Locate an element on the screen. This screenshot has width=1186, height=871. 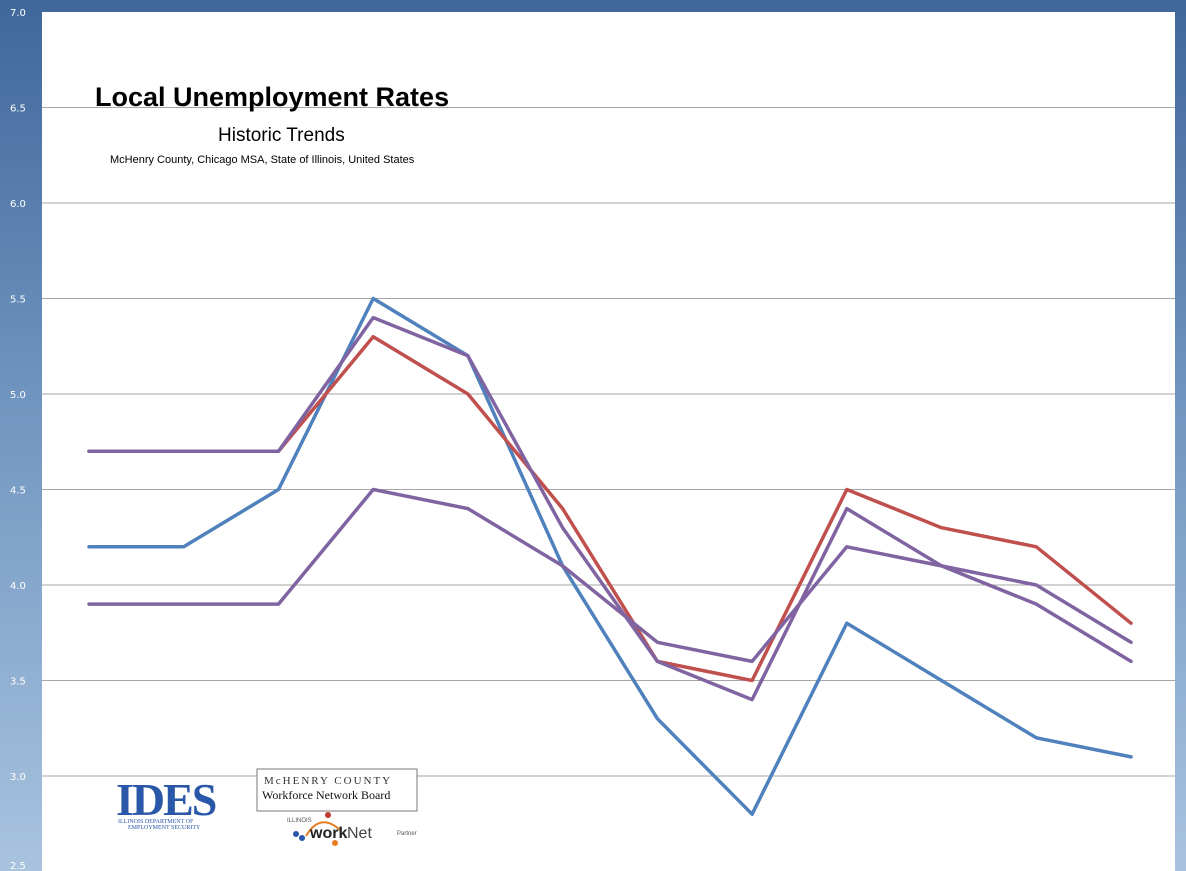
y-tick-label: 4.5 is located at coordinates (18, 491).